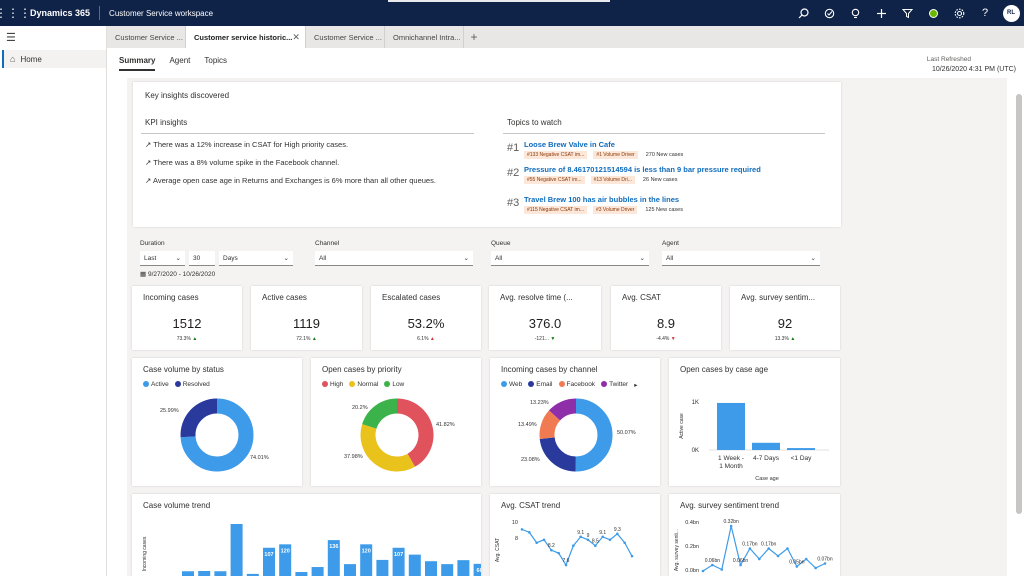 The image size is (1024, 576). What do you see at coordinates (161, 13) in the screenshot?
I see `workspace-name: Customer Service workspace` at bounding box center [161, 13].